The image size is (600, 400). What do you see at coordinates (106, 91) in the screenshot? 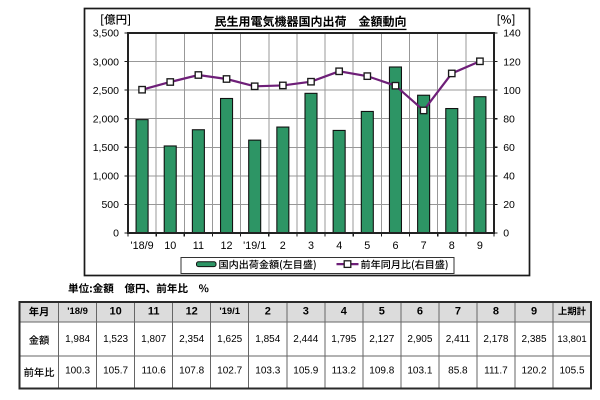
I see `svg-text: 2,500` at bounding box center [106, 91].